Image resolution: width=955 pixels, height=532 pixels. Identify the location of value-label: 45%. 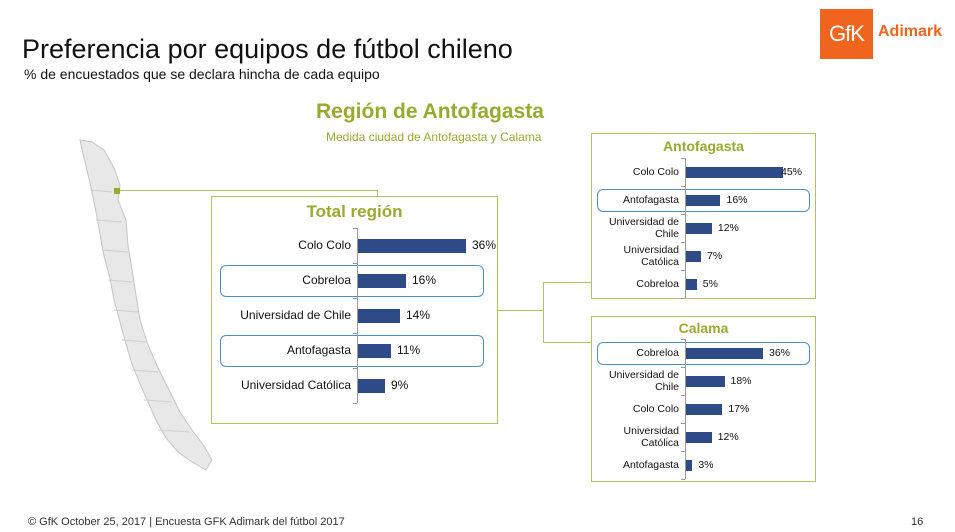
(792, 171).